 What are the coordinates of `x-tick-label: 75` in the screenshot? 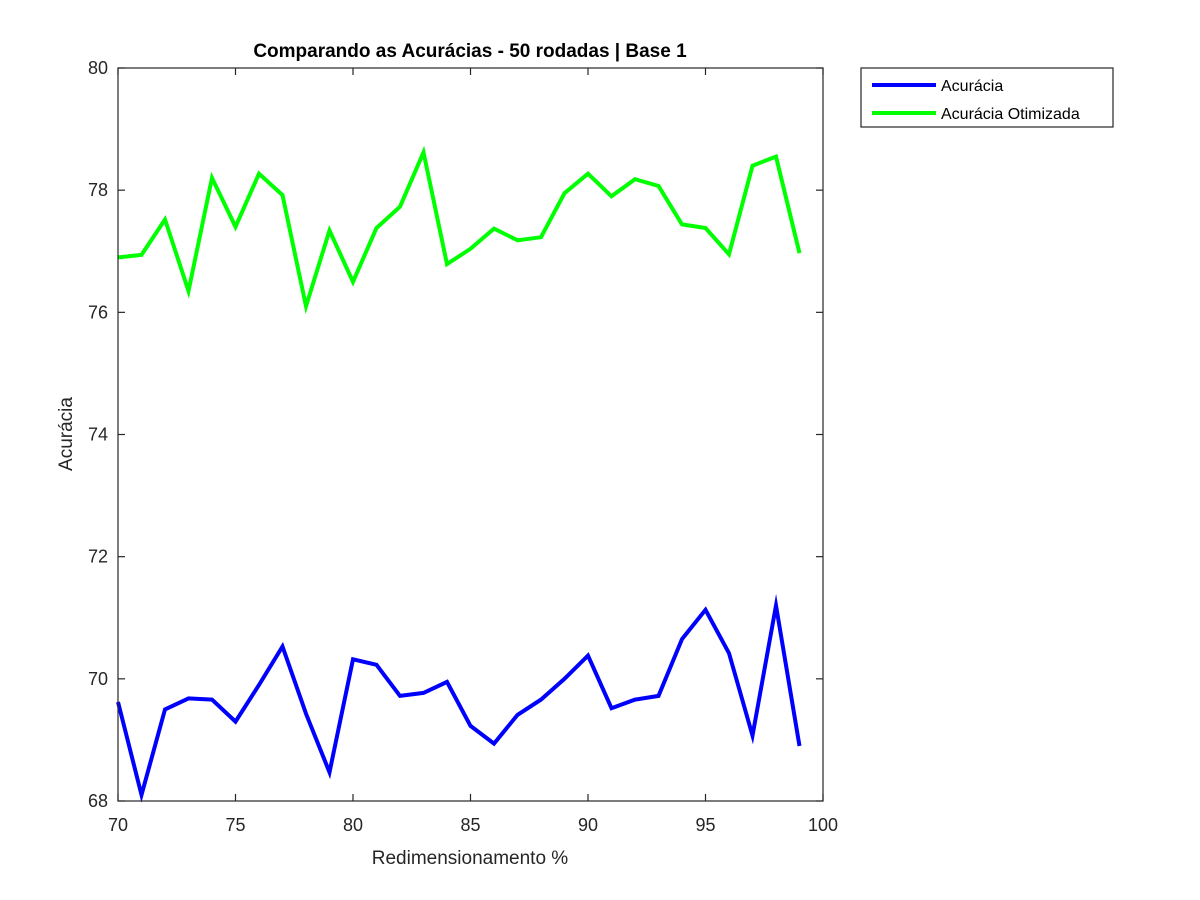 It's located at (235, 825).